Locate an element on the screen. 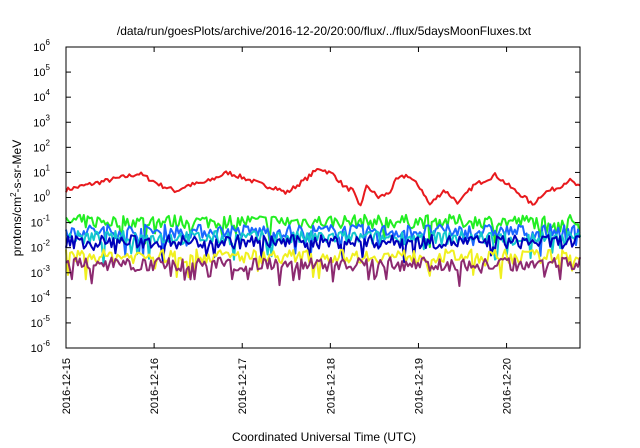 This screenshot has width=640, height=448. x-axis-label: Coordinated Universal Time (UTC) is located at coordinates (324, 437).